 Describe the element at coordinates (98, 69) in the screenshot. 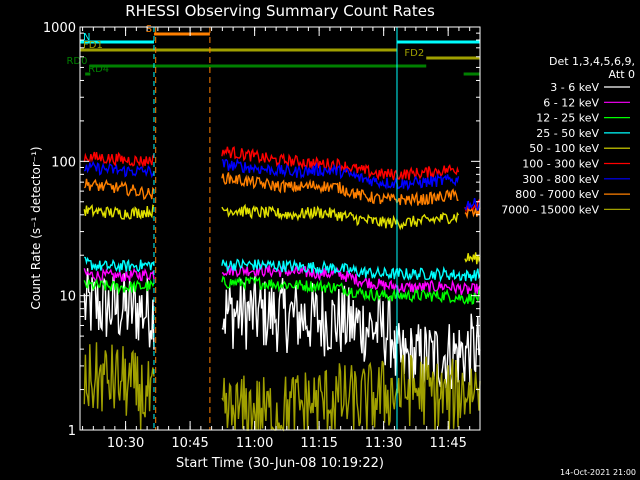

I see `flag-label-rd4: RD4` at that location.